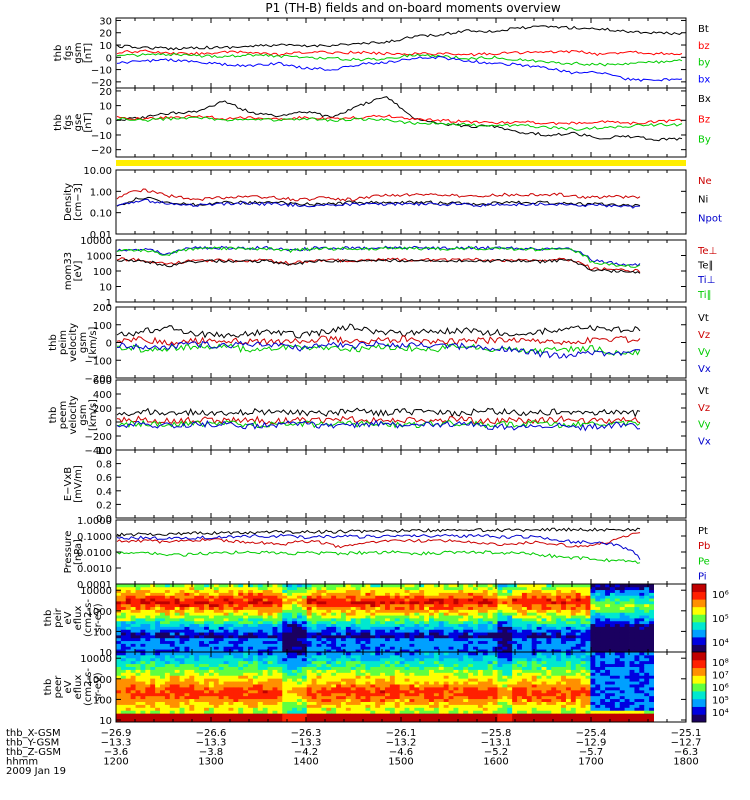  I want to click on y-tick-label: 0.0010, so click(94, 569).